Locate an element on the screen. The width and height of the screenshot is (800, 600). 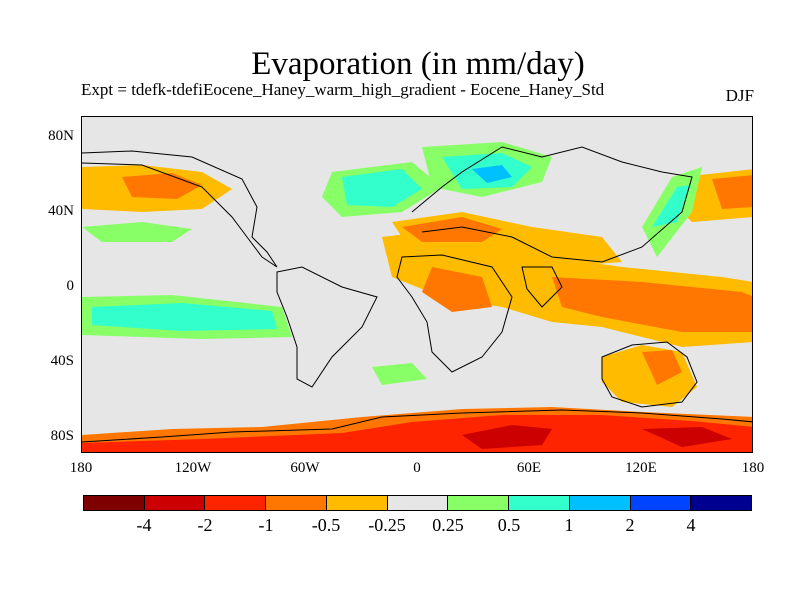
lat-label-0: 0 is located at coordinates (70, 286).